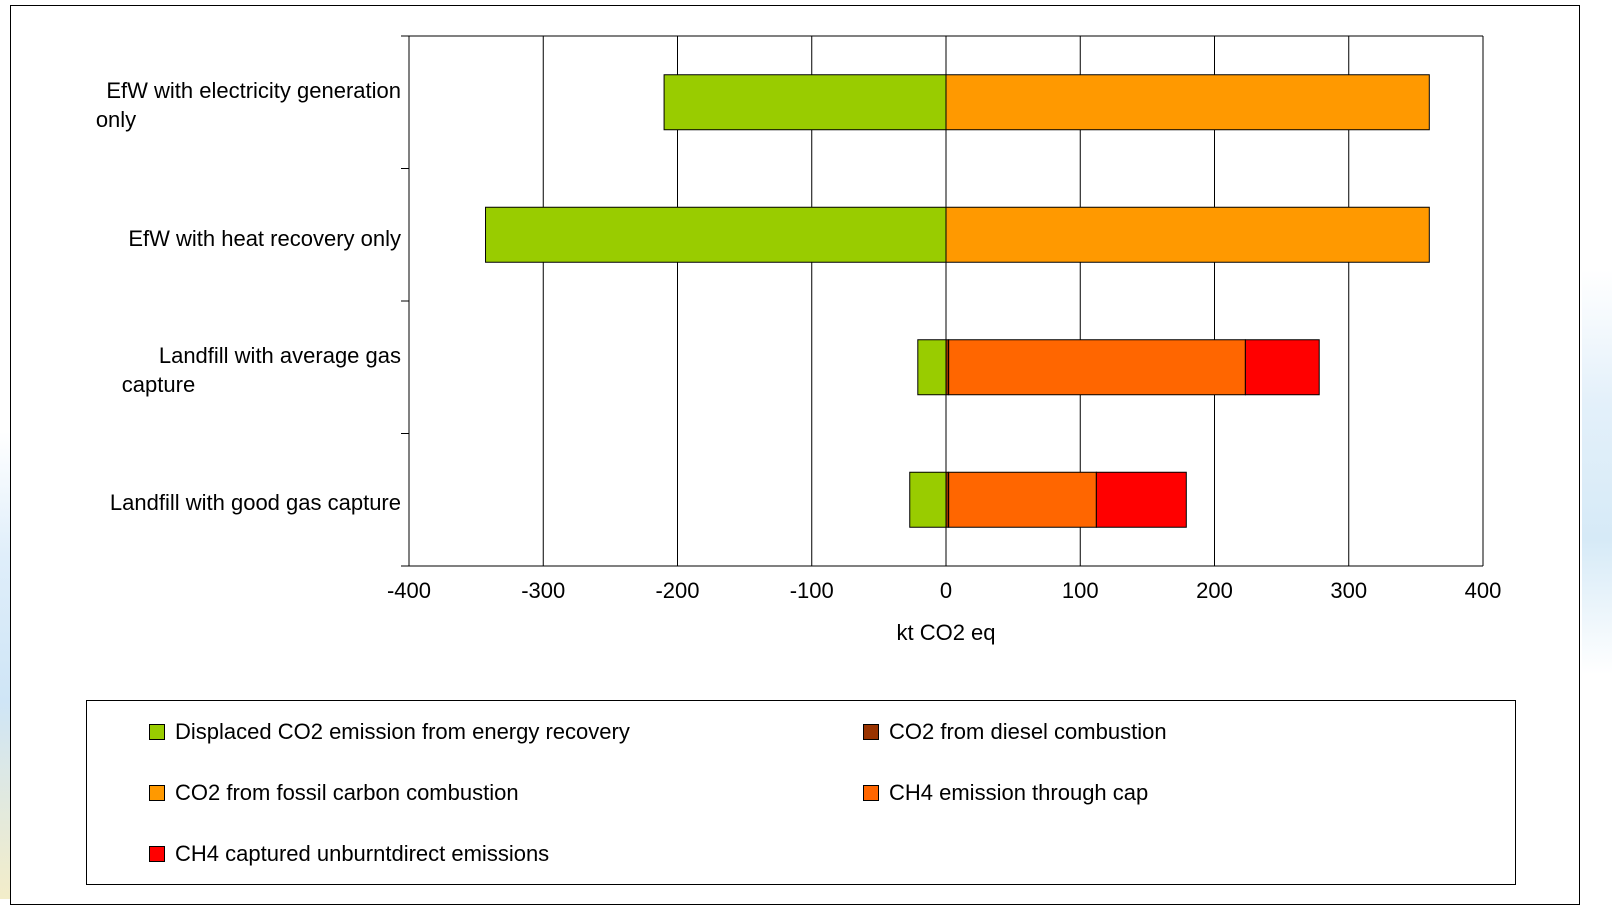 Image resolution: width=1612 pixels, height=905 pixels. What do you see at coordinates (1348, 590) in the screenshot?
I see `x-tick-label: 300` at bounding box center [1348, 590].